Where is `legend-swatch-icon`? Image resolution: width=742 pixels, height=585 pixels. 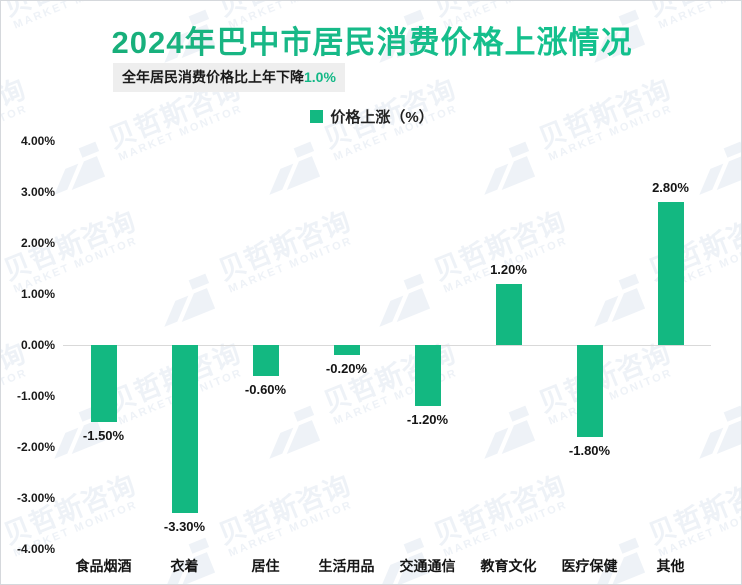 legend-swatch-icon is located at coordinates (317, 116).